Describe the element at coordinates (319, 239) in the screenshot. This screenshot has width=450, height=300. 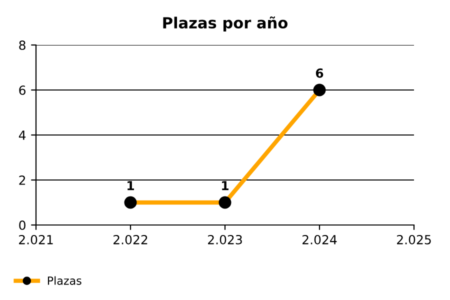
I see `x-tick-label: 2.024` at that location.